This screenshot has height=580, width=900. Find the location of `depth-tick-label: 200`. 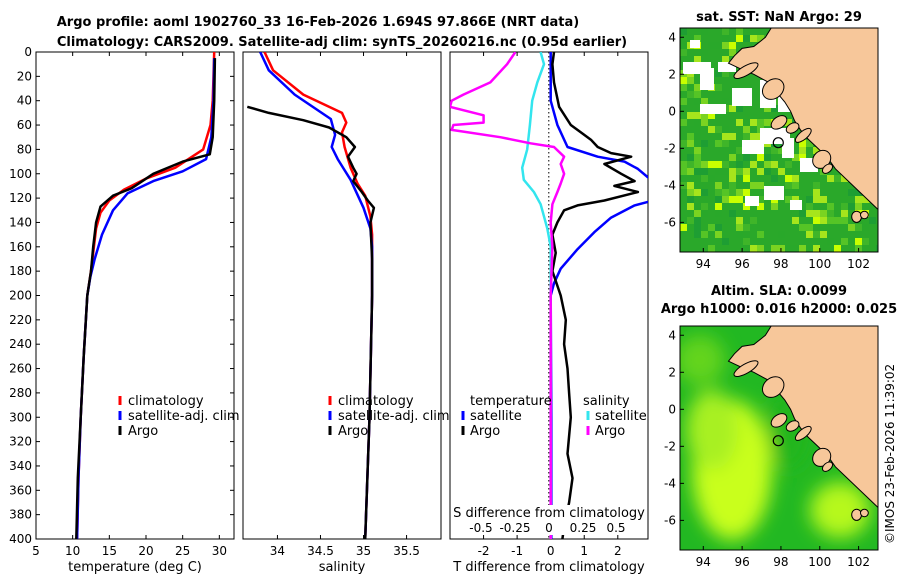

depth-tick-label: 200 is located at coordinates (20, 296).